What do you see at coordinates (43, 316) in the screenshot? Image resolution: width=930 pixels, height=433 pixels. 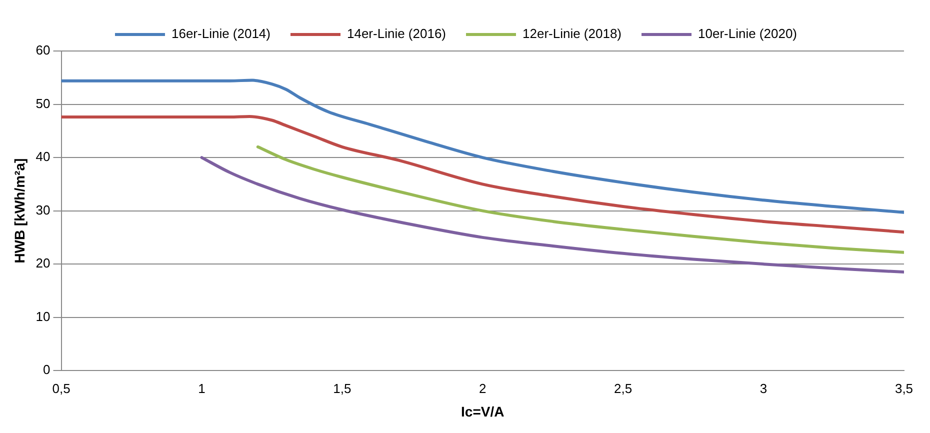 I see `y-tick-label: 10` at bounding box center [43, 316].